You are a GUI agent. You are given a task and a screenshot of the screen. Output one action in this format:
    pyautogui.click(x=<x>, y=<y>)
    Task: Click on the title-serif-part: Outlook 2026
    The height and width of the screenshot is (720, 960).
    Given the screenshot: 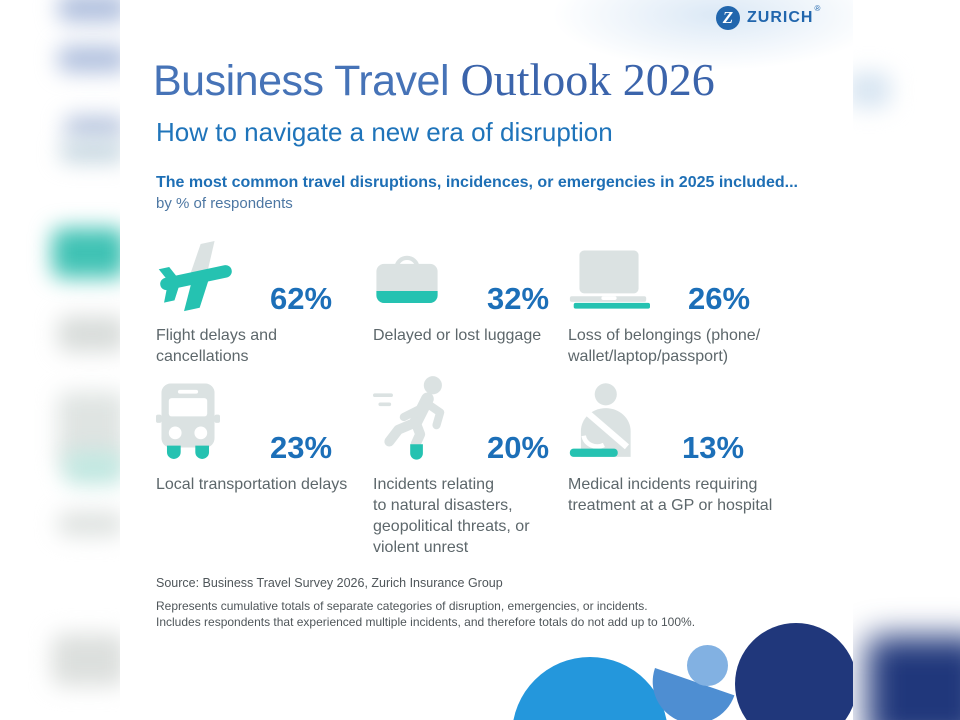 What is the action you would take?
    pyautogui.click(x=587, y=79)
    